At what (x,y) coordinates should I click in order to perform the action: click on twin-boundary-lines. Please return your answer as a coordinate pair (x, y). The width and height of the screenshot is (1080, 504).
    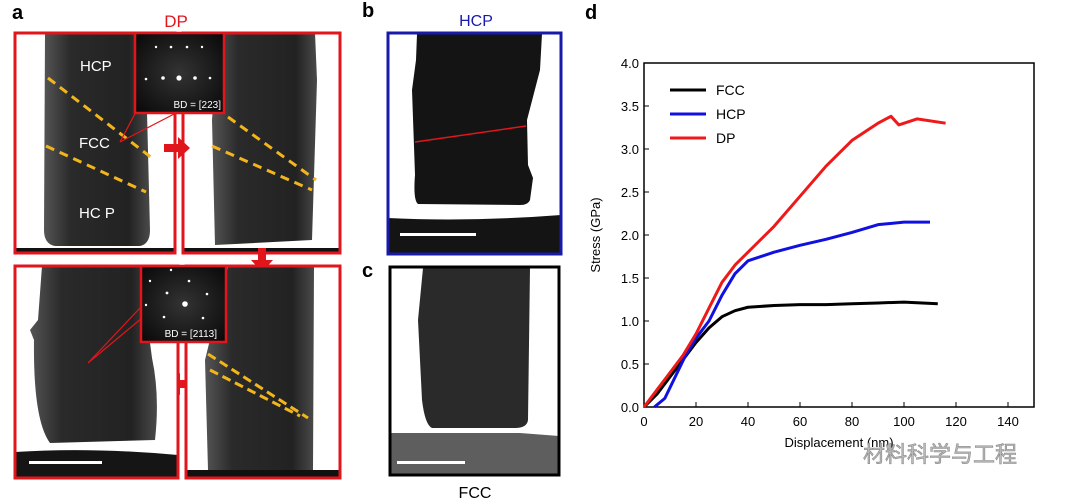
    Looking at the image, I should click on (99, 135).